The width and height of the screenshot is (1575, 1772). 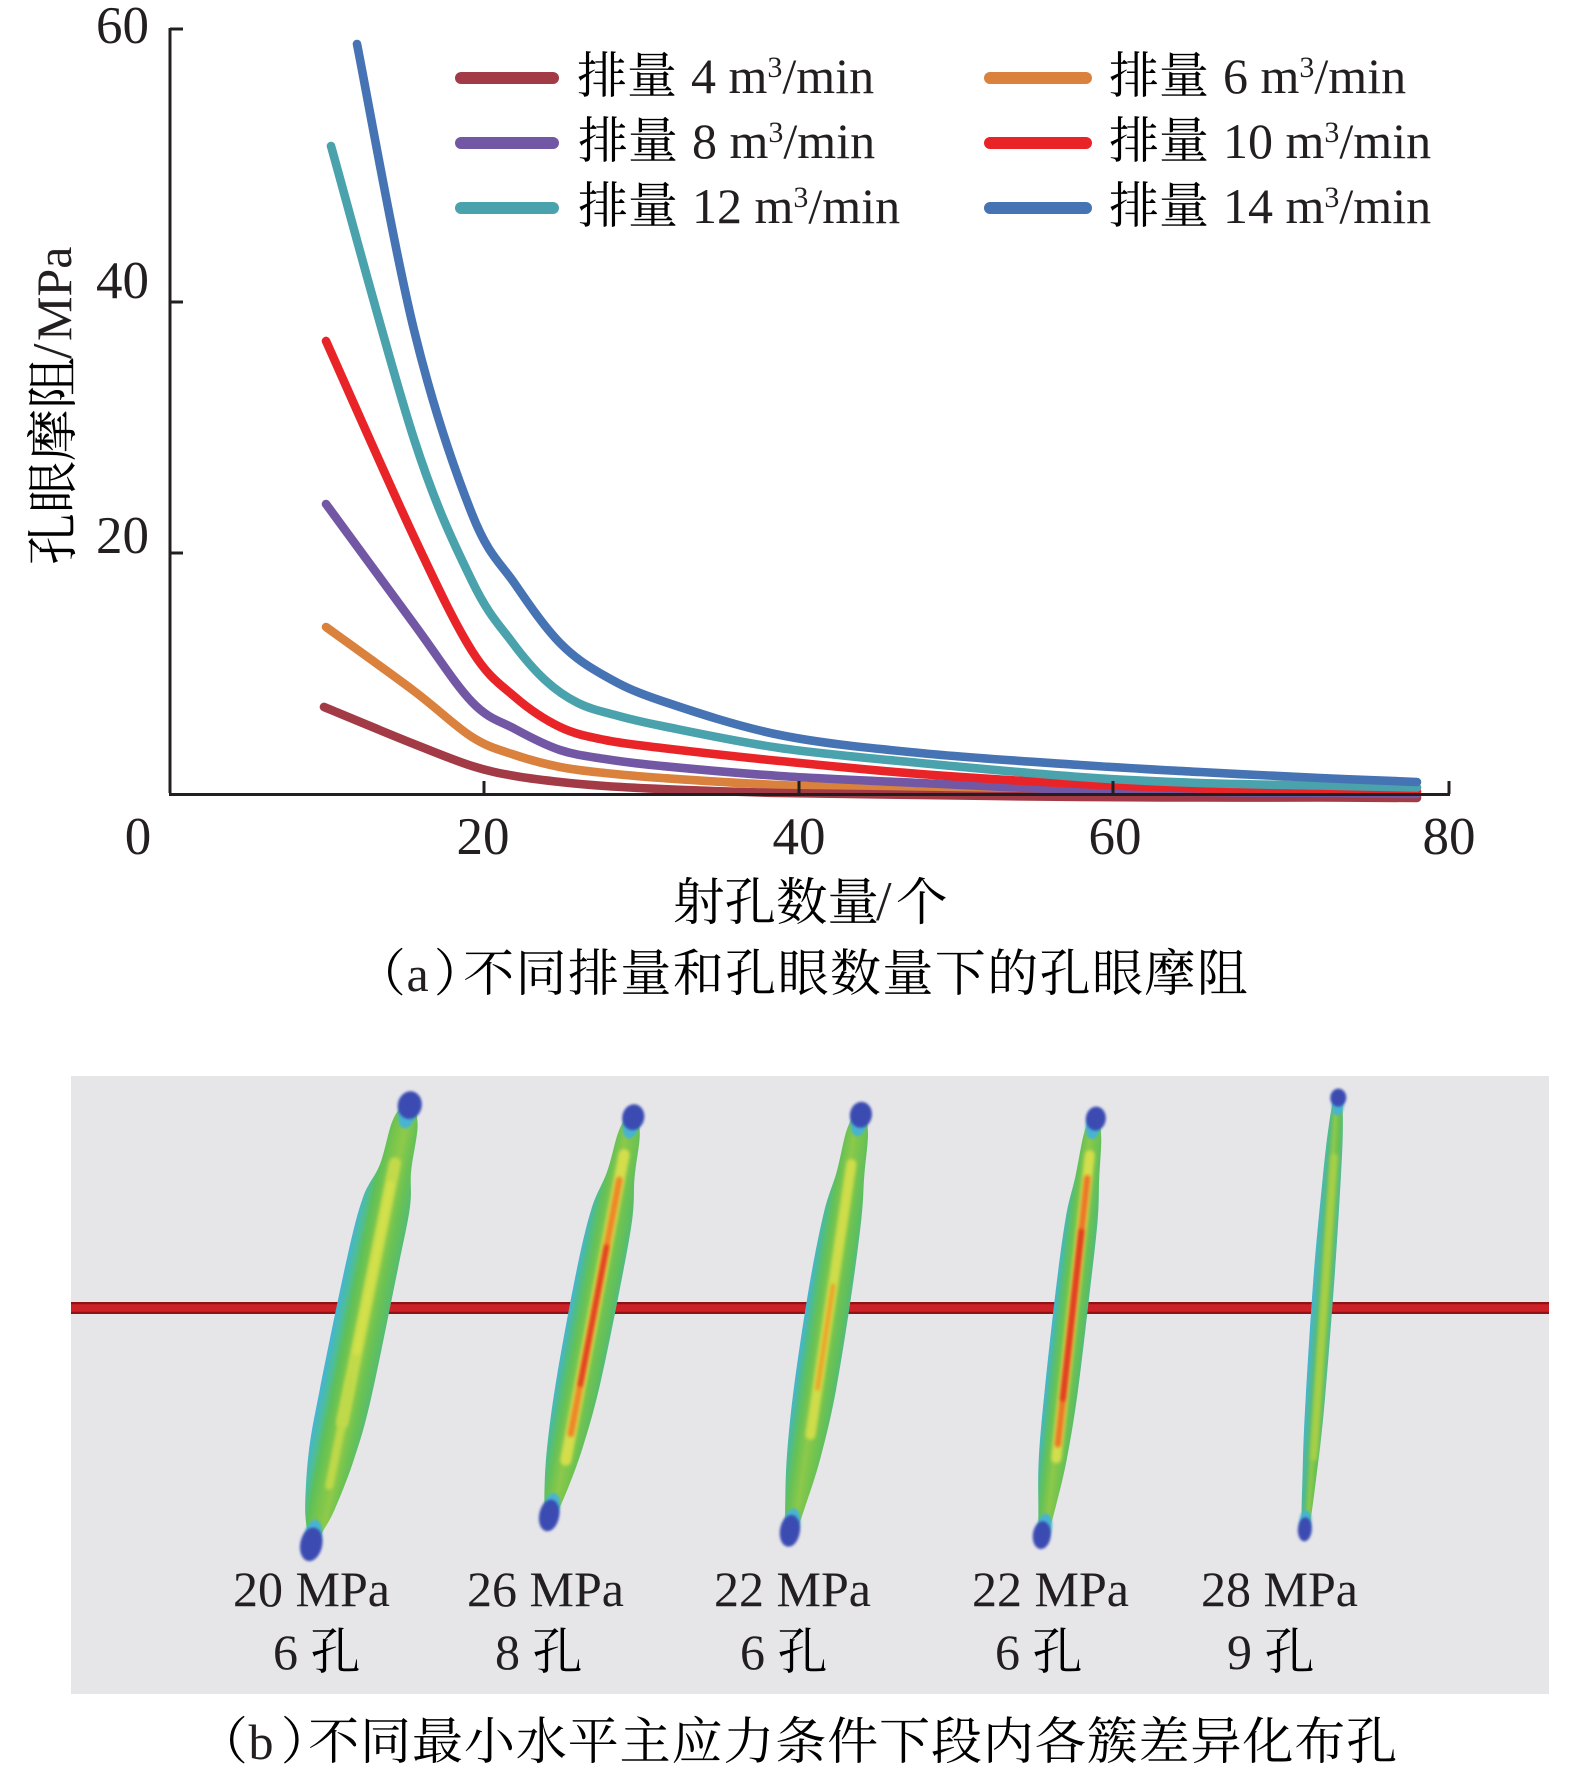 What do you see at coordinates (1314, 76) in the screenshot?
I see `svg-text: 6 m3/min` at bounding box center [1314, 76].